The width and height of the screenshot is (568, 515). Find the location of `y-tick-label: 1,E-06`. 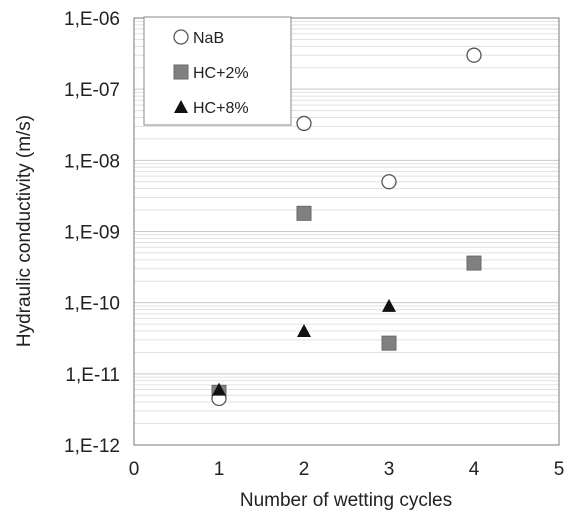

y-tick-label: 1,E-06 is located at coordinates (92, 19).